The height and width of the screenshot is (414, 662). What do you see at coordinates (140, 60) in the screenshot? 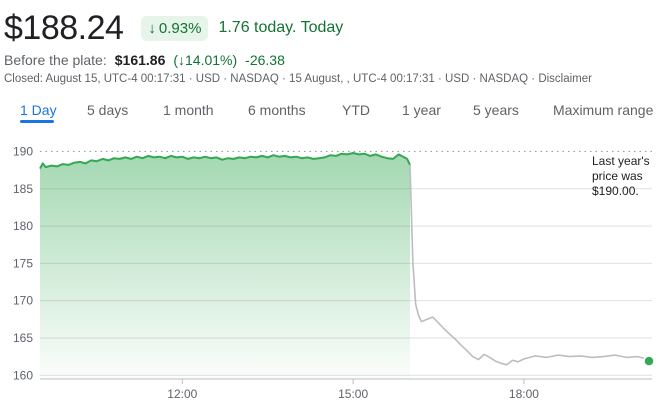
I see `before-the-plate-price: $161.86` at bounding box center [140, 60].